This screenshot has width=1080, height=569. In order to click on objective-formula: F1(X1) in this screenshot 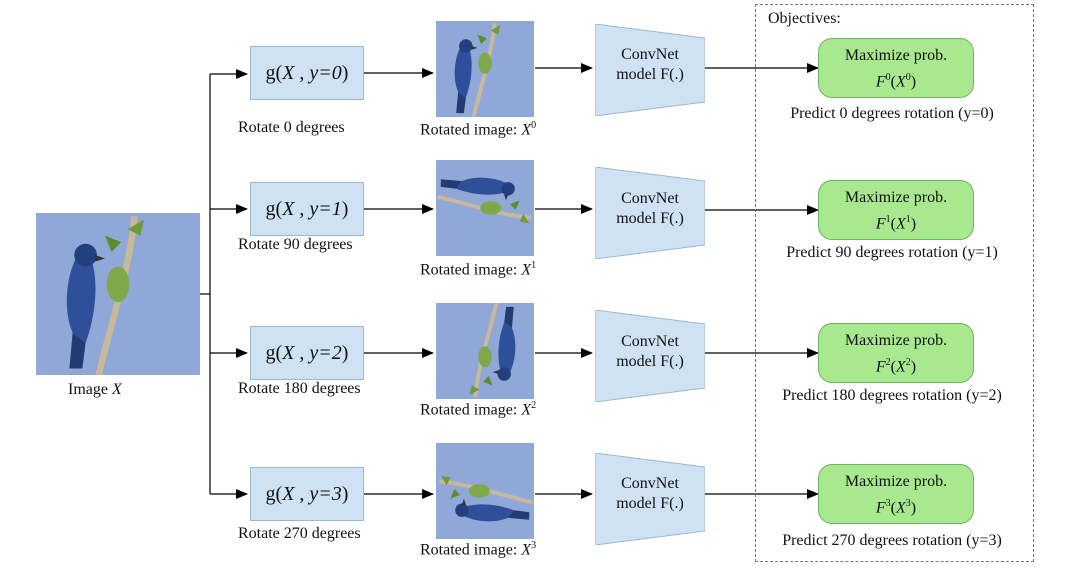, I will do `click(896, 223)`.